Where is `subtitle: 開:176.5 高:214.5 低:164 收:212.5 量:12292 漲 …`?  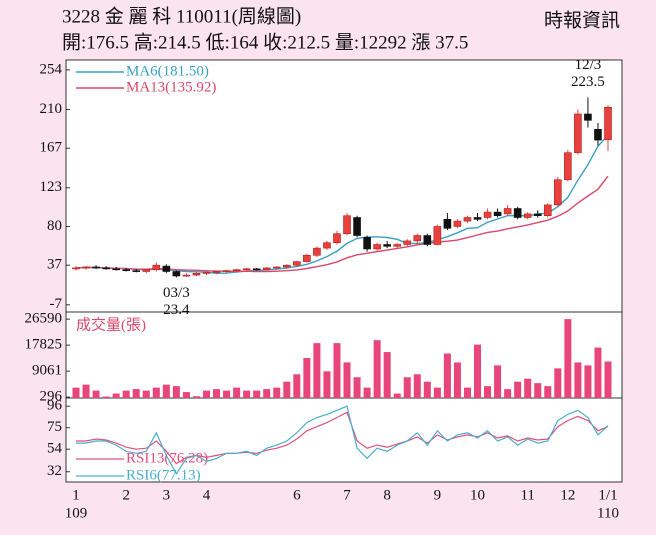
subtitle: 開:176.5 高:214.5 低:164 收:212.5 量:12292 漲 … is located at coordinates (265, 42).